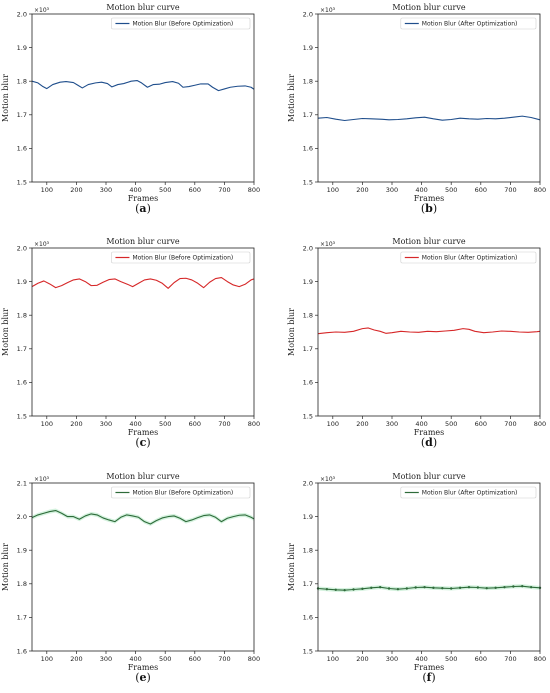  What do you see at coordinates (429, 208) in the screenshot?
I see `panel-caption: (b)` at bounding box center [429, 208].